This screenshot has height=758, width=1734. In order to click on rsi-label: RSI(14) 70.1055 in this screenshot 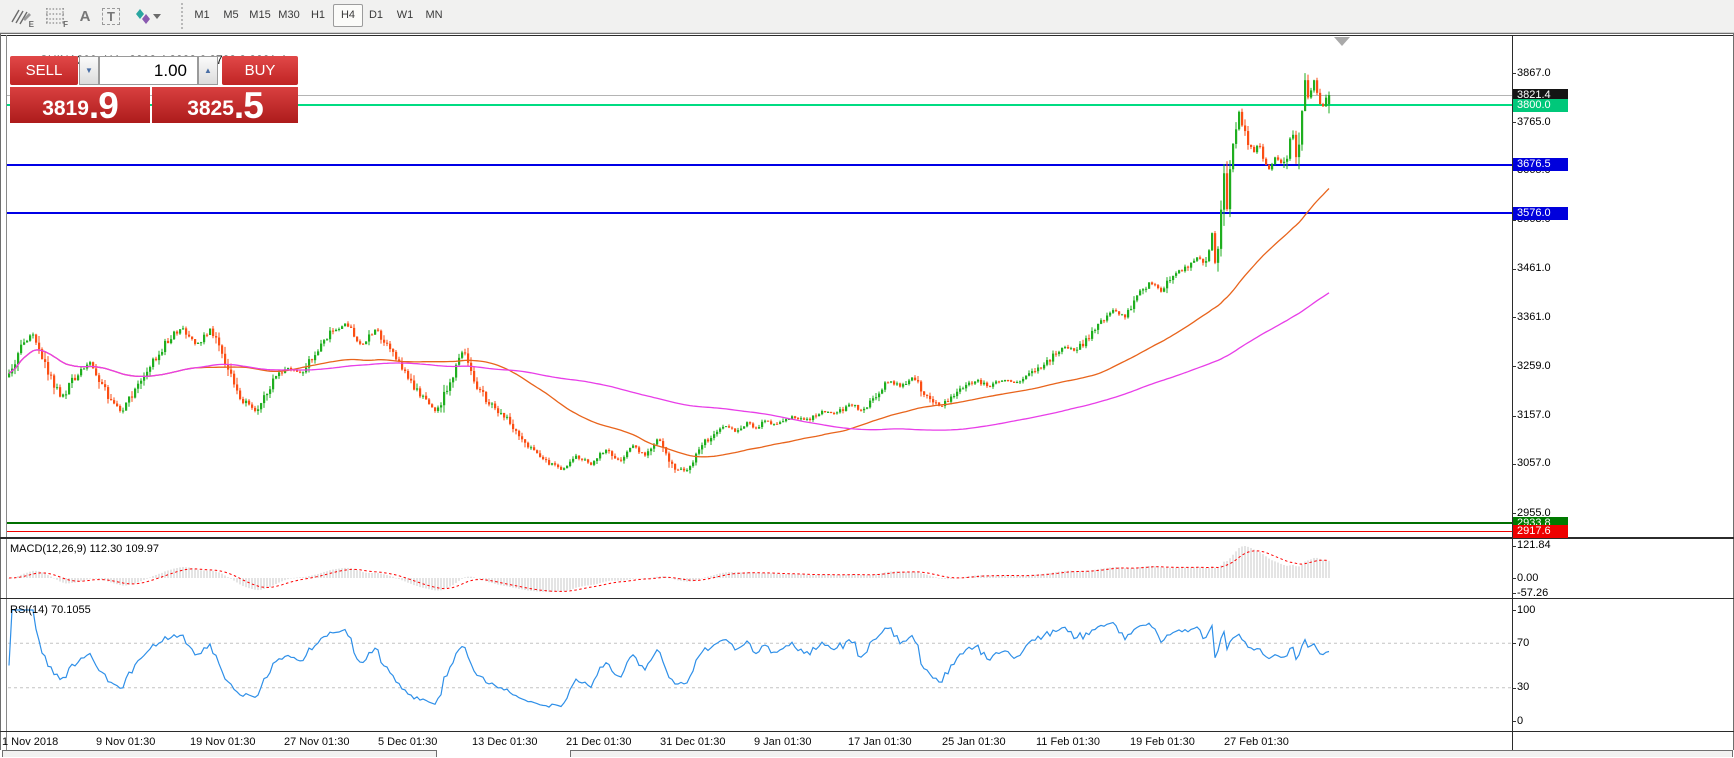, I will do `click(50, 610)`.